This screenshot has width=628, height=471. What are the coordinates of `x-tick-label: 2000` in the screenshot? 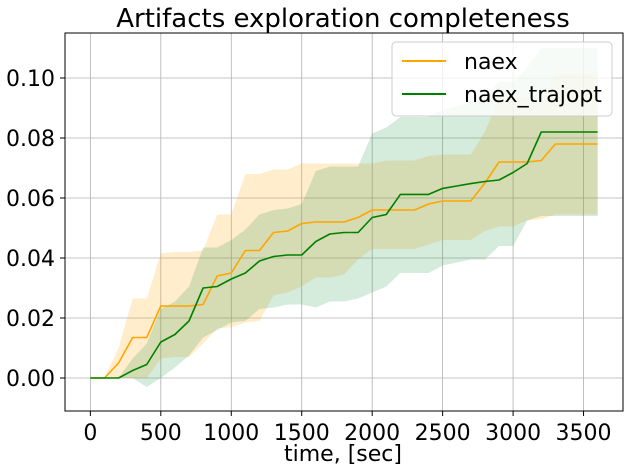 It's located at (372, 433).